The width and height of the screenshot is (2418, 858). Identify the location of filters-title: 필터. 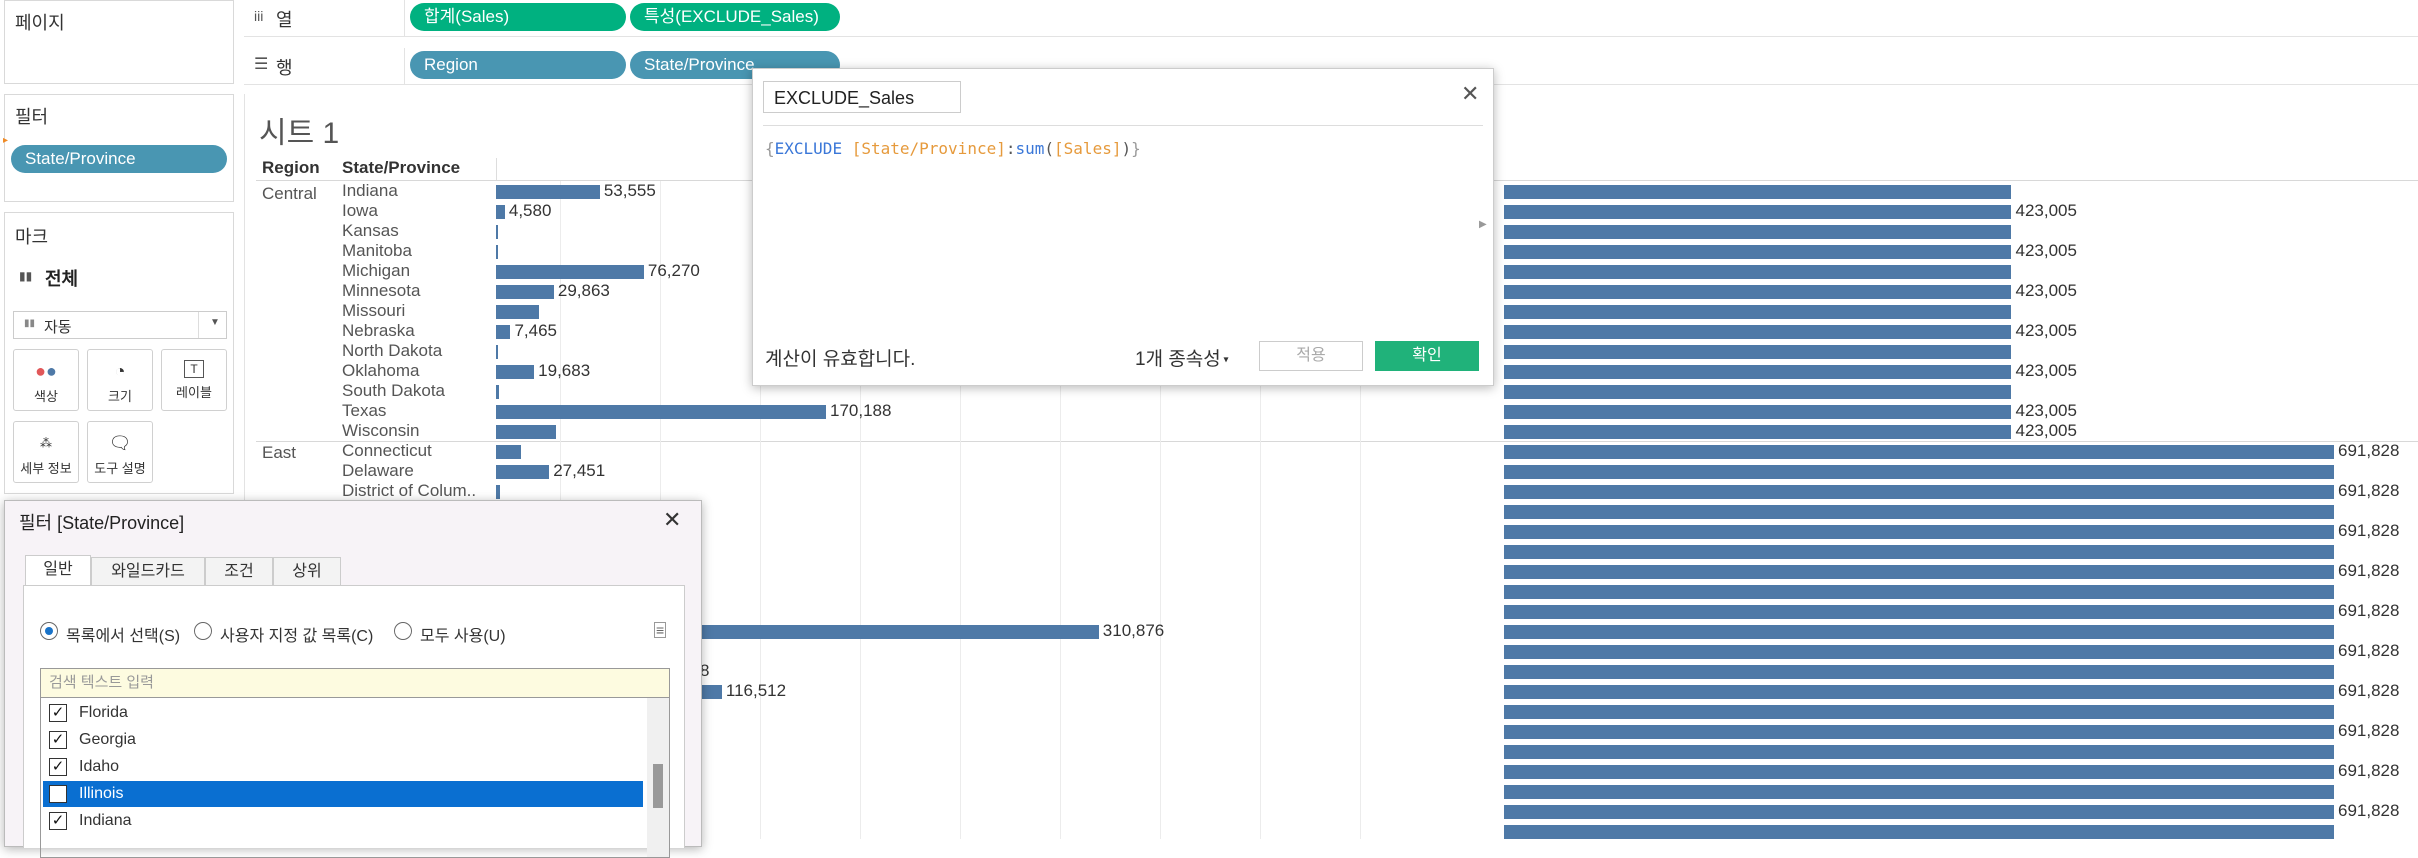
(32, 117).